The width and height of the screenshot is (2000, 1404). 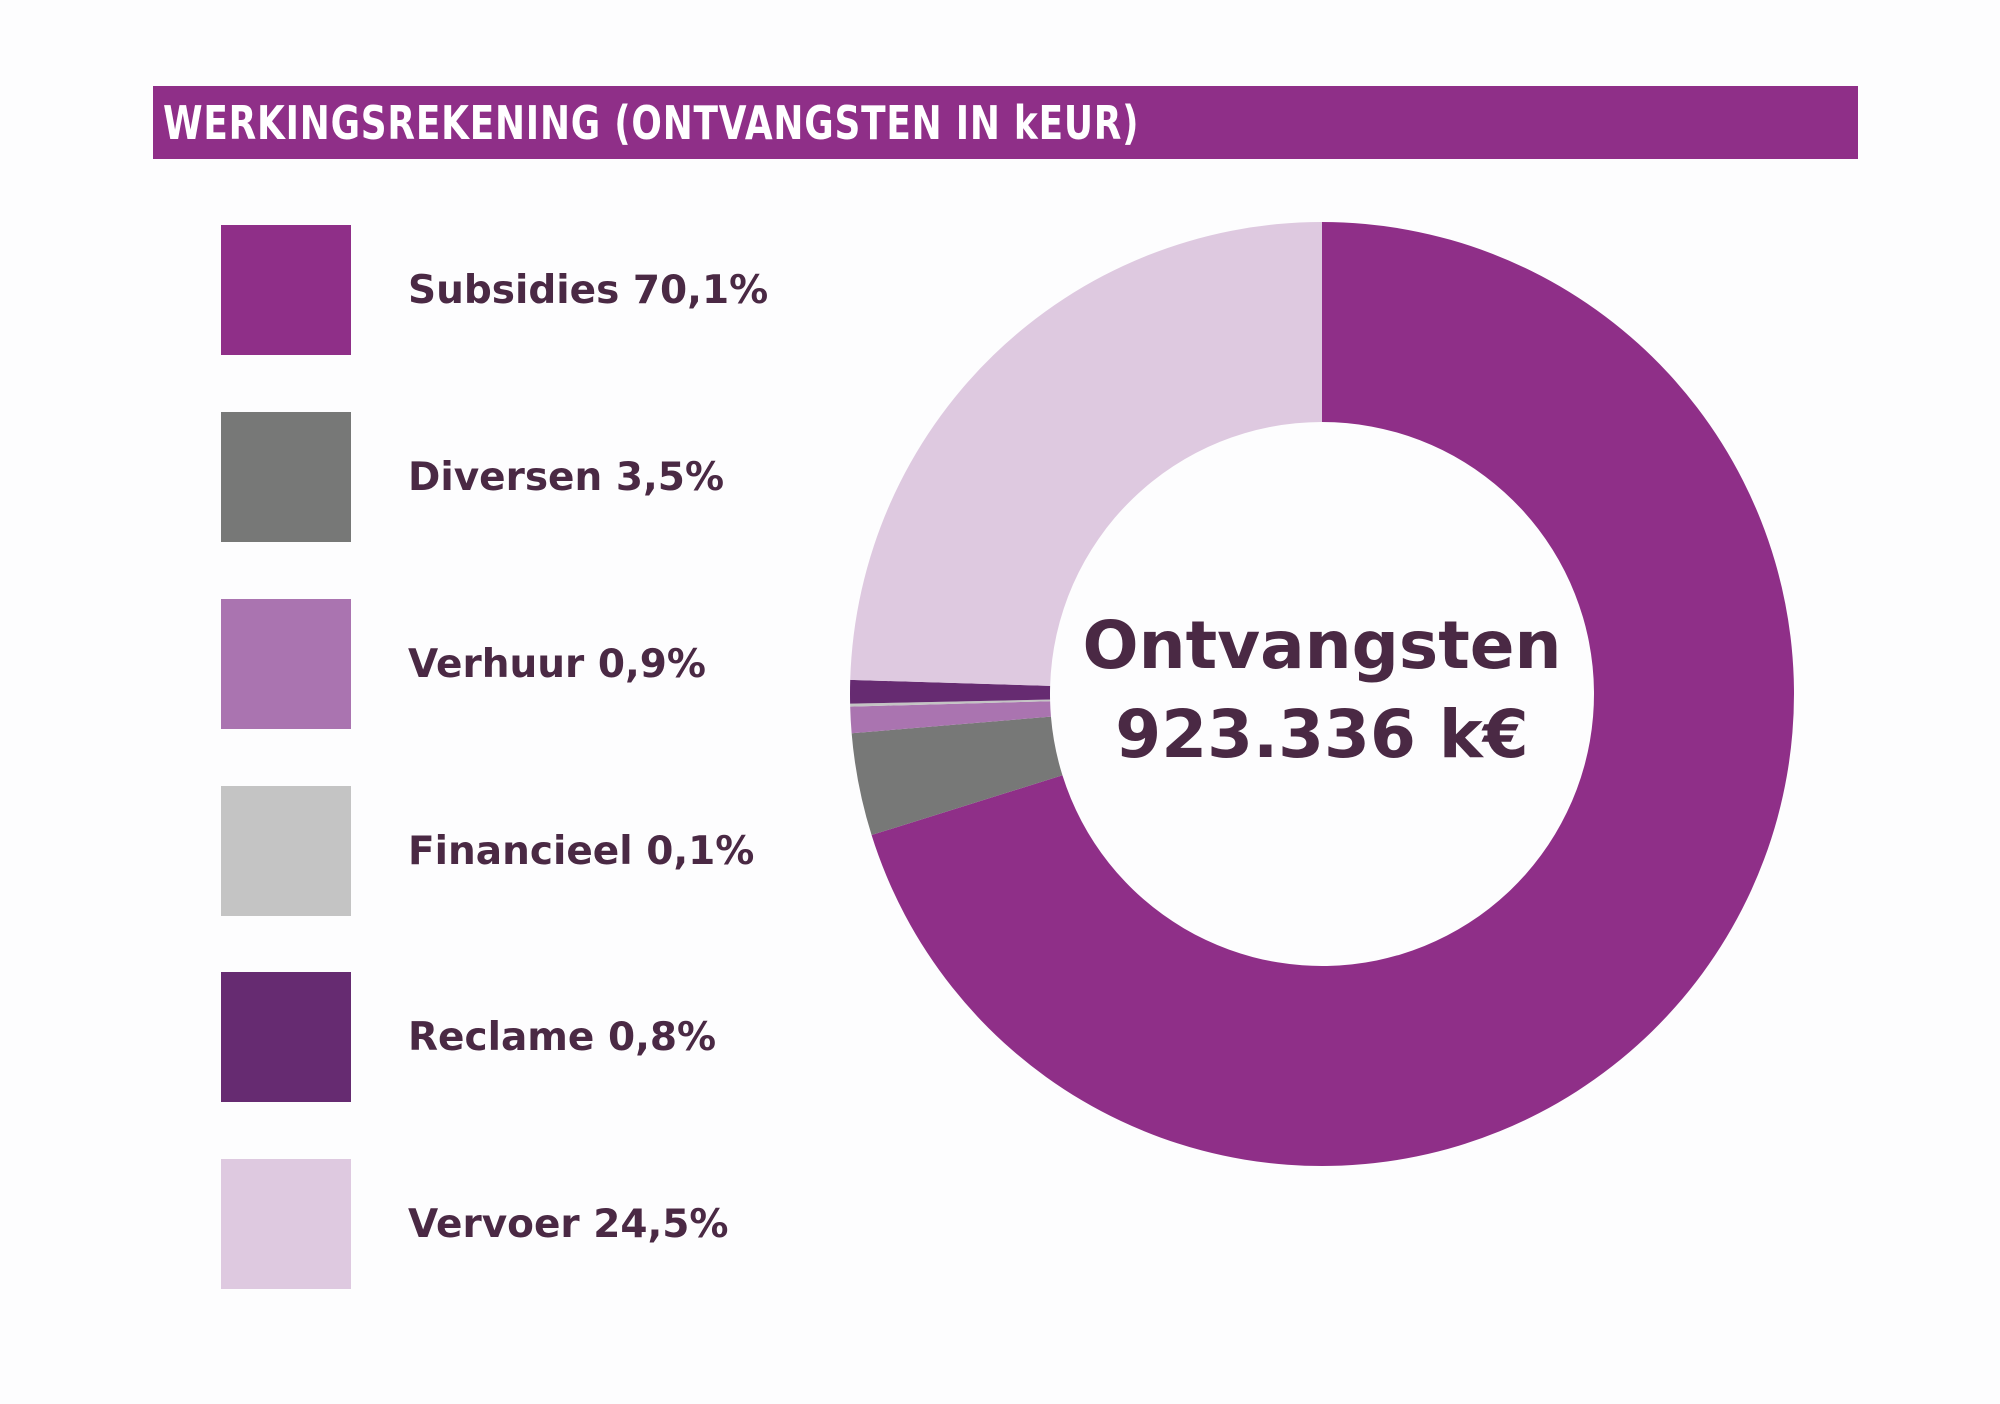 I want to click on title-bar: WERKINGSREKENING (ONTVANGSTEN IN kEUR), so click(x=1005, y=122).